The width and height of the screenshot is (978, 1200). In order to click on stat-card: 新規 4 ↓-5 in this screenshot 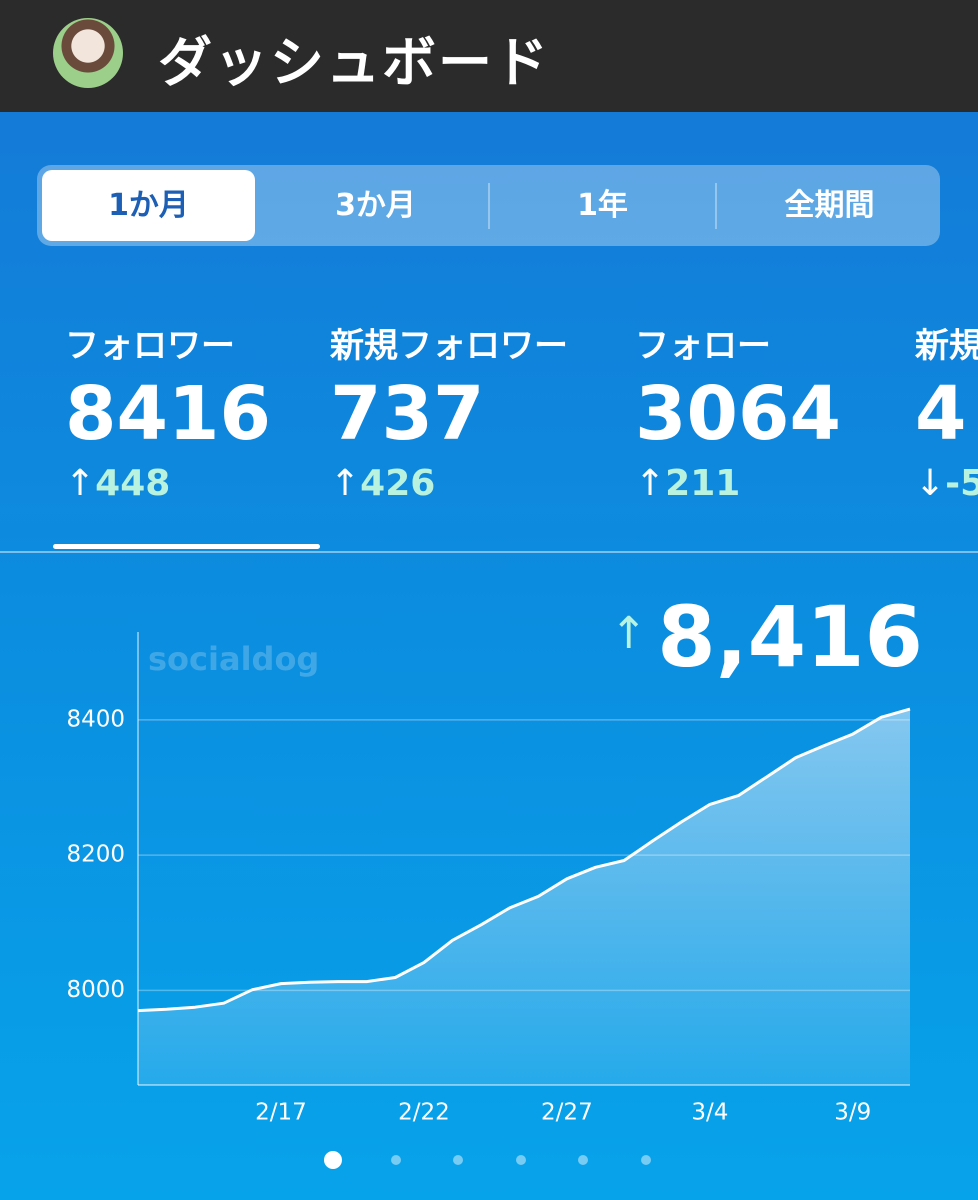, I will do `click(946, 411)`.